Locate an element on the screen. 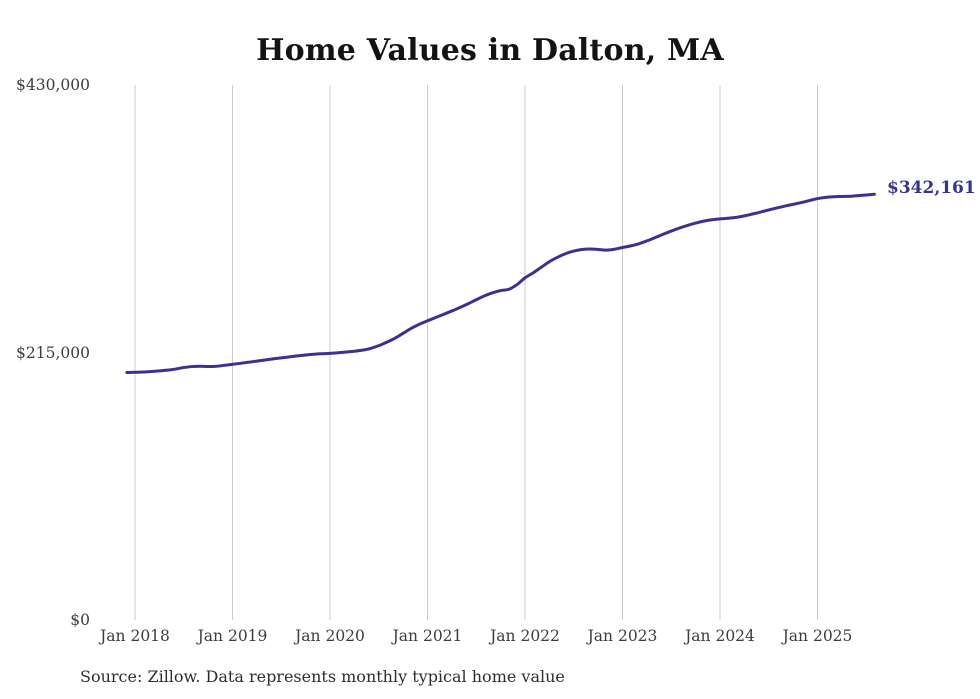 This screenshot has width=980, height=699. chart-title: Home Values in Dalton, MA is located at coordinates (490, 50).